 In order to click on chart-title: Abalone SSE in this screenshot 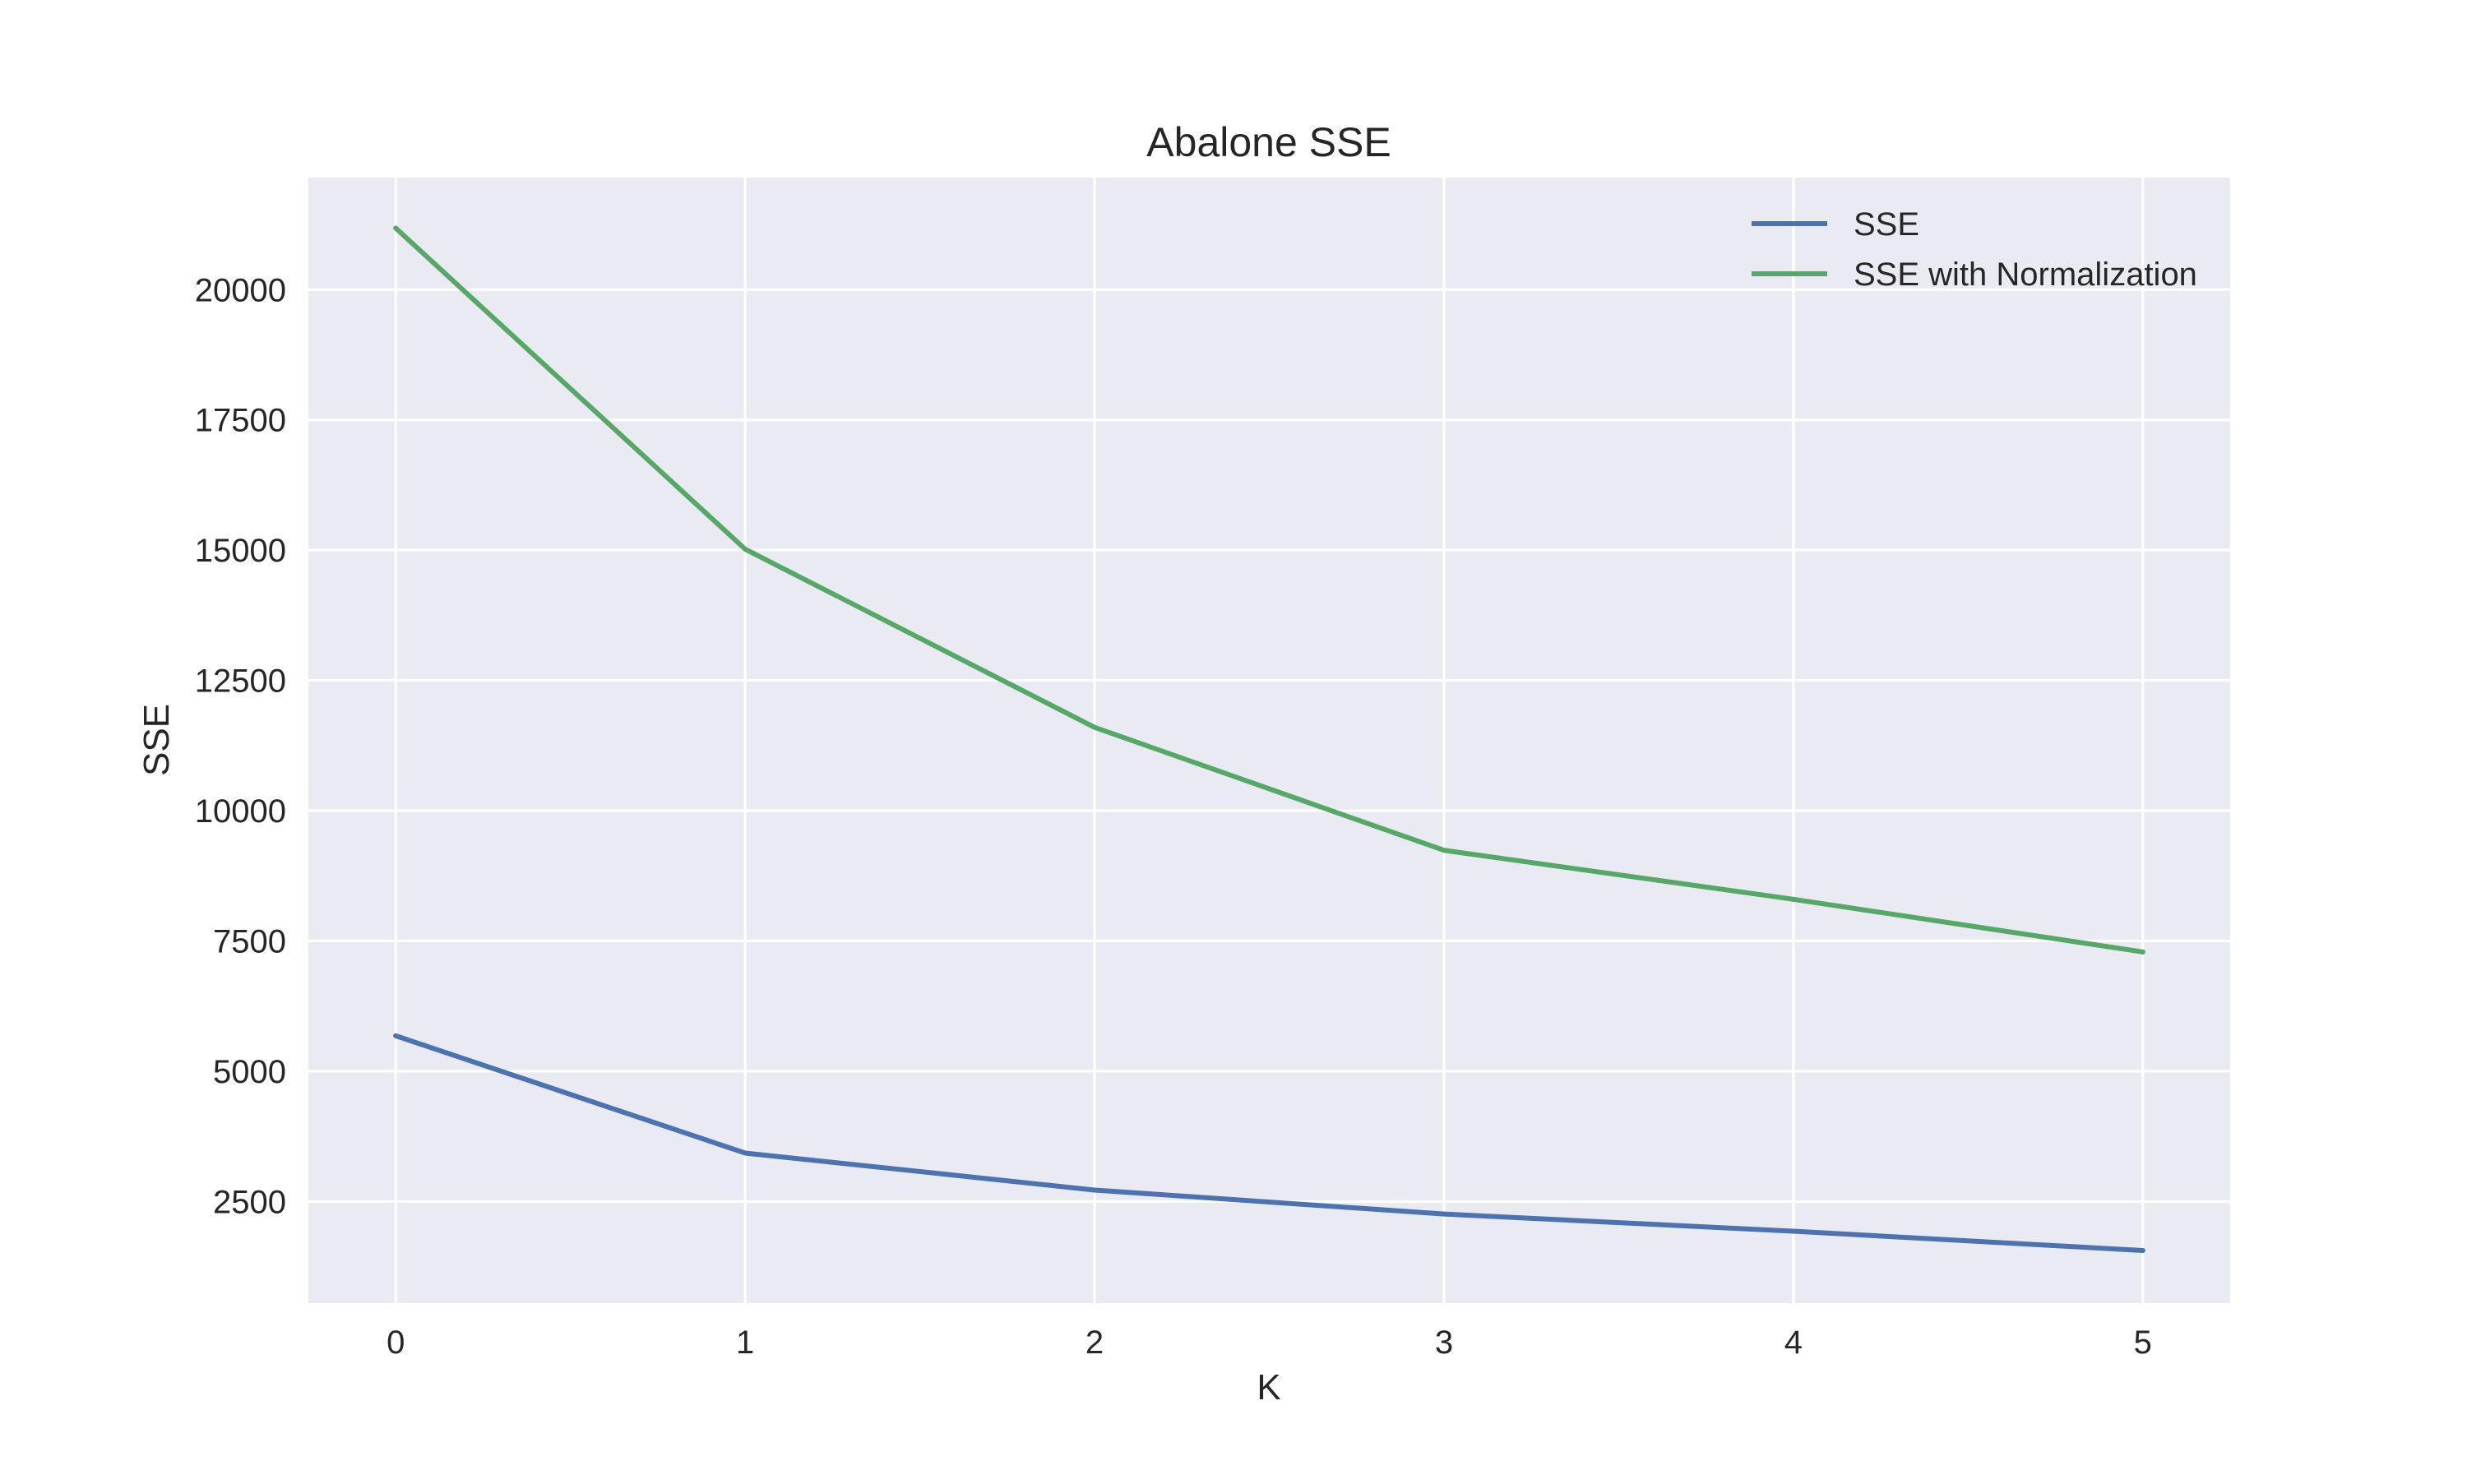, I will do `click(1269, 142)`.